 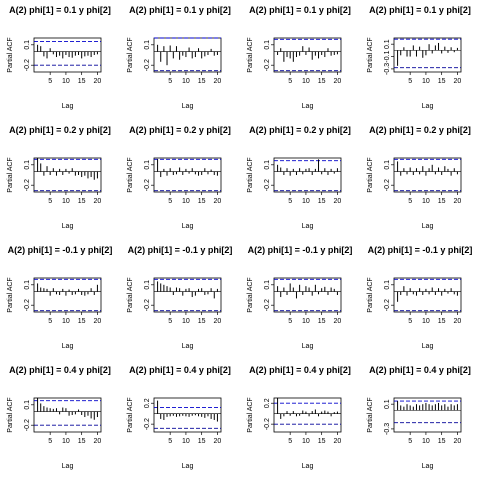 What do you see at coordinates (387, 56) in the screenshot?
I see `y-tick-label: -0.1` at bounding box center [387, 56].